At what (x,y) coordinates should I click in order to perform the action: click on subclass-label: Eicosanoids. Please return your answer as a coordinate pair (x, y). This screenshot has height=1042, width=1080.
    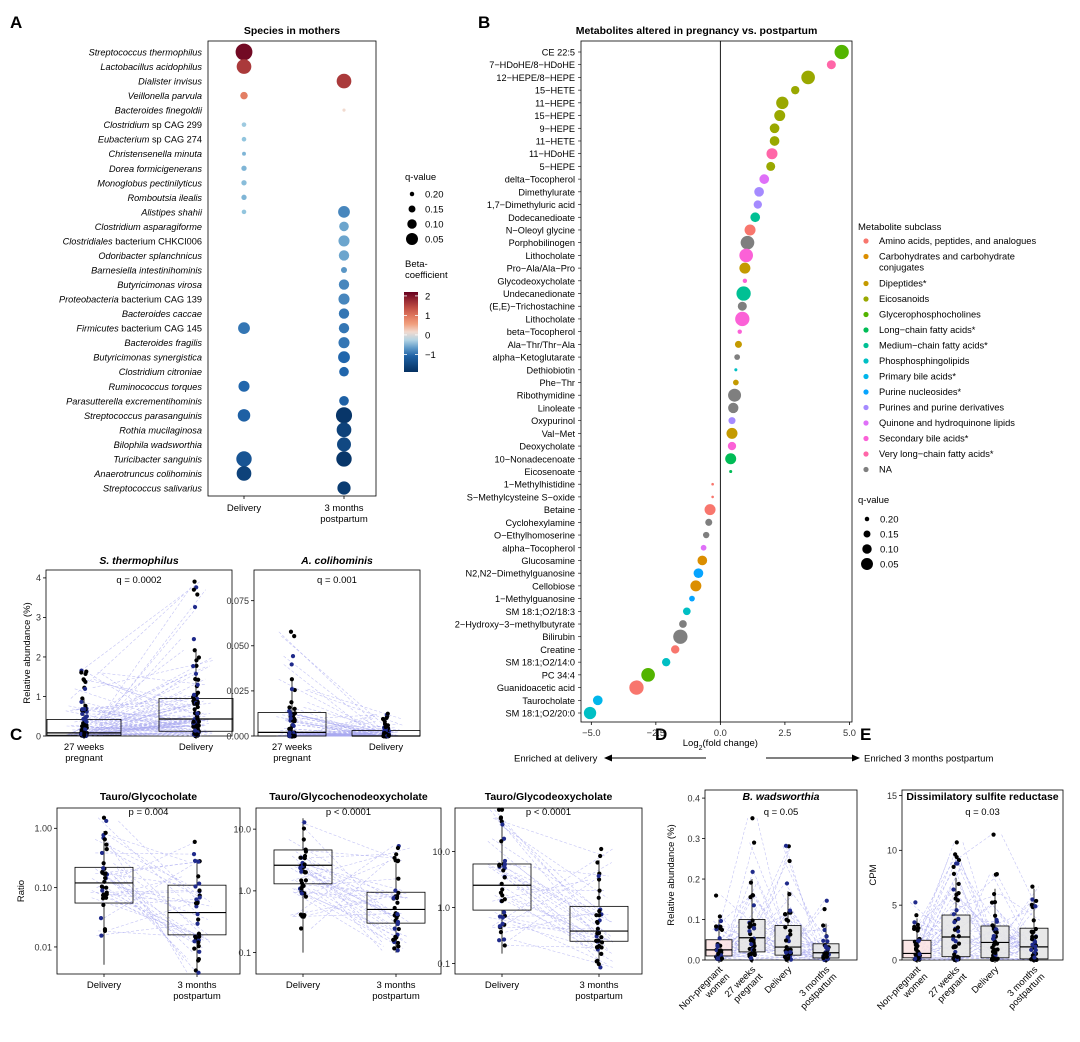
    Looking at the image, I should click on (904, 299).